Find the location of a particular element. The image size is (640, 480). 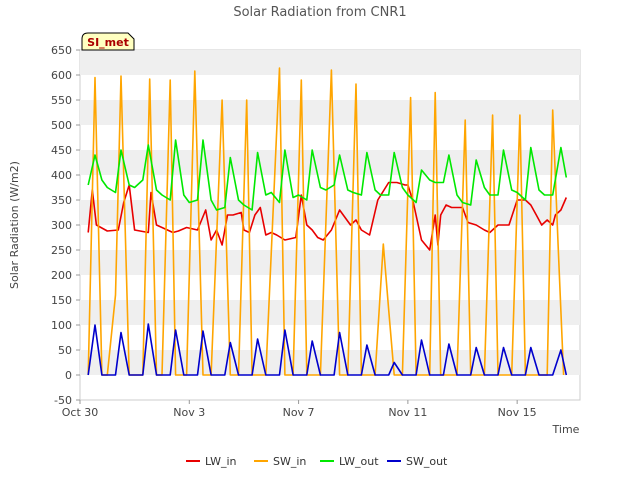

y-tick-label: -50 is located at coordinates (63, 400).